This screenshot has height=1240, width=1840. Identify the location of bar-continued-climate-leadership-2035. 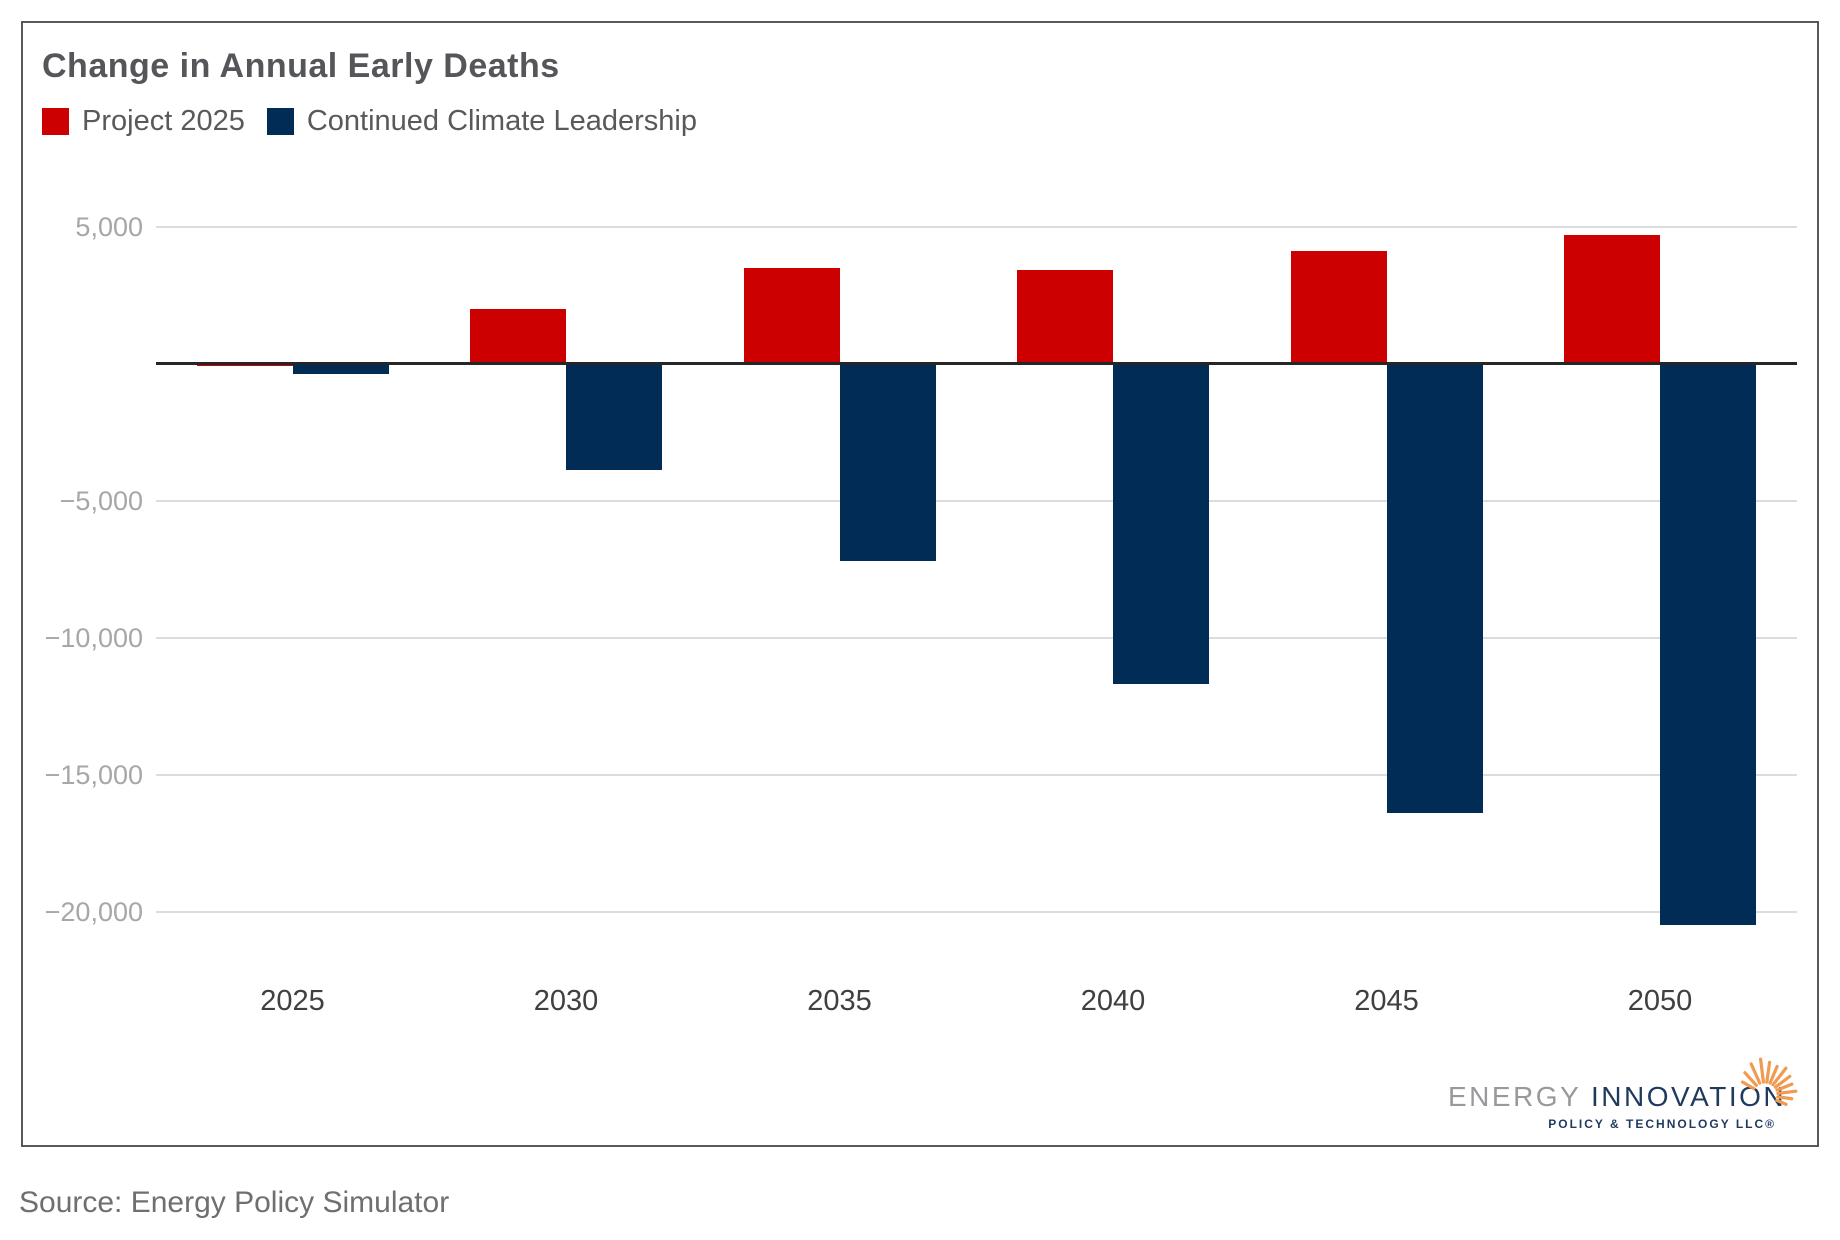
(887, 462).